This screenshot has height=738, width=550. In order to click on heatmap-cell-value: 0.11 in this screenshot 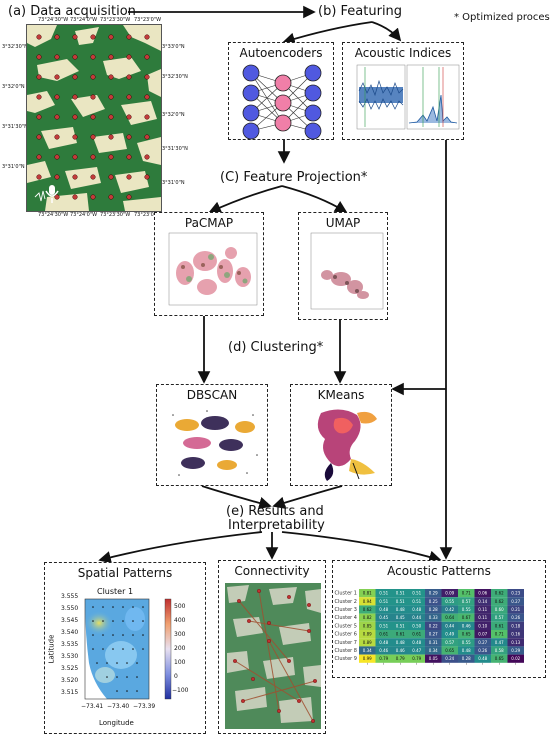, I will do `click(482, 609)`.